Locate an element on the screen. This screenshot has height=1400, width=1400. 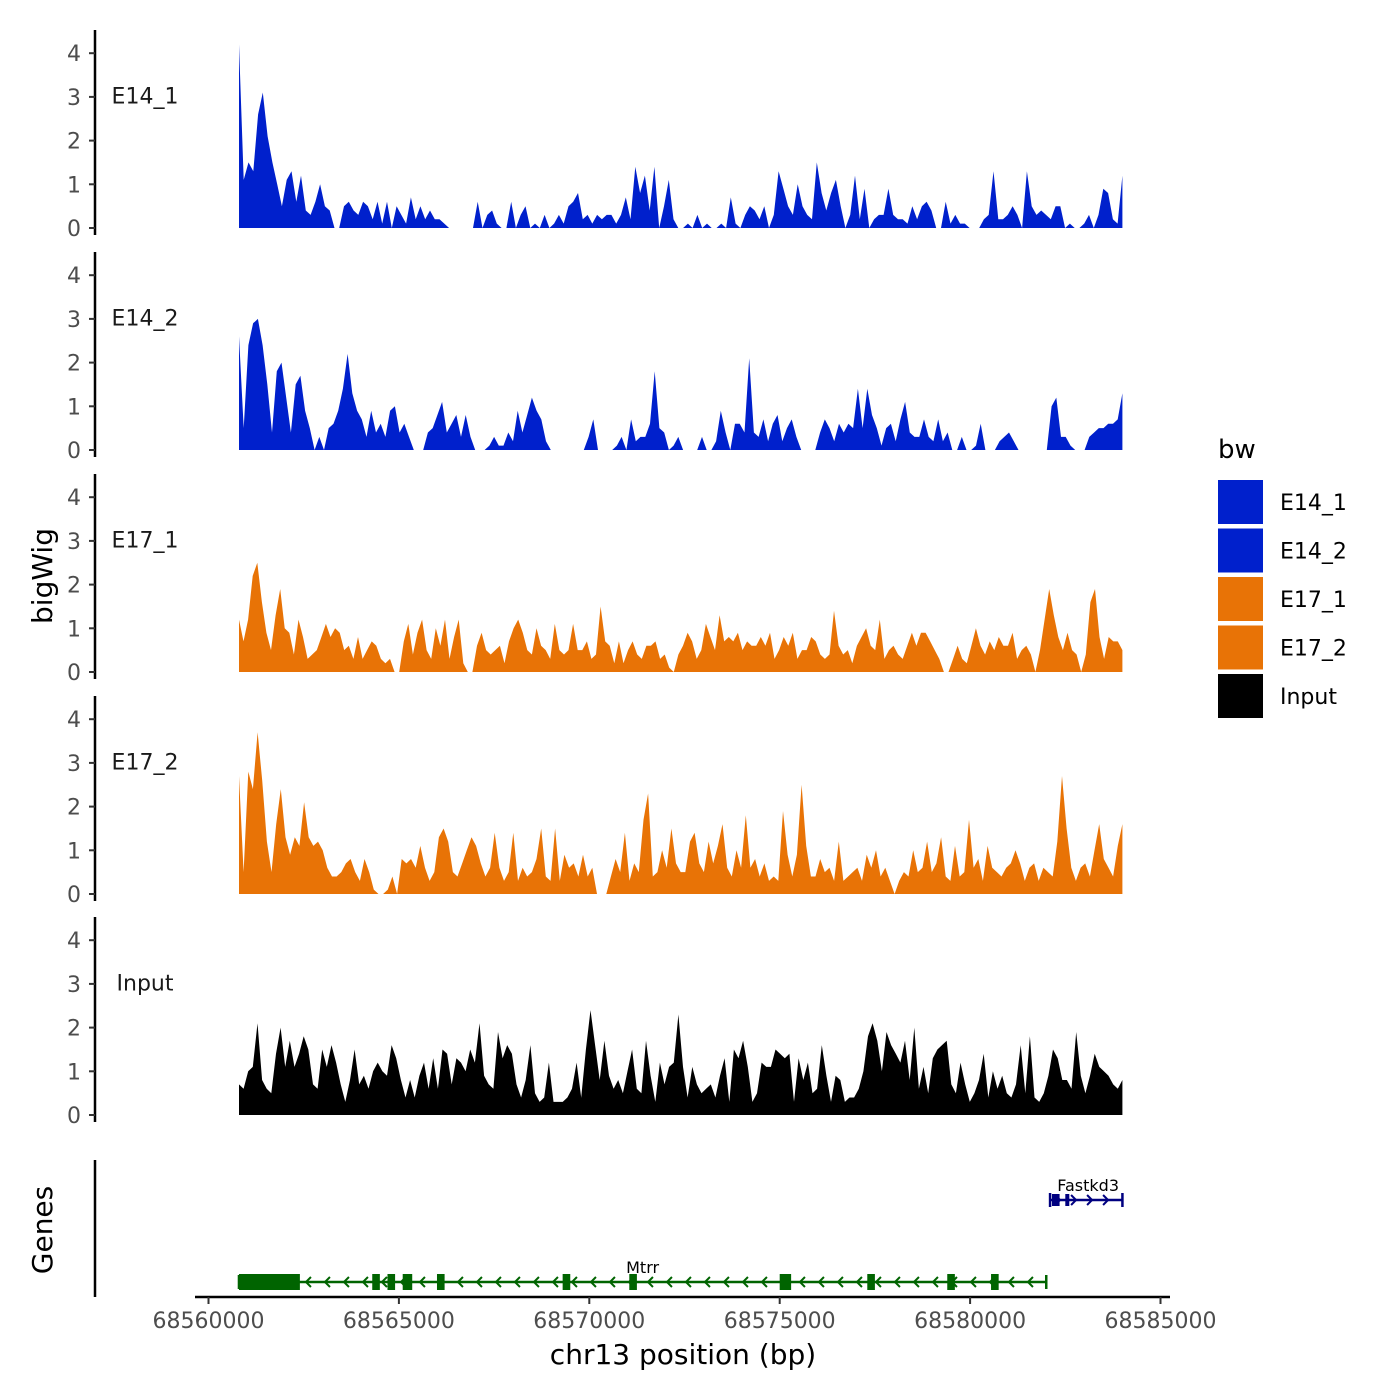
track-label: E17_2 is located at coordinates (145, 762).